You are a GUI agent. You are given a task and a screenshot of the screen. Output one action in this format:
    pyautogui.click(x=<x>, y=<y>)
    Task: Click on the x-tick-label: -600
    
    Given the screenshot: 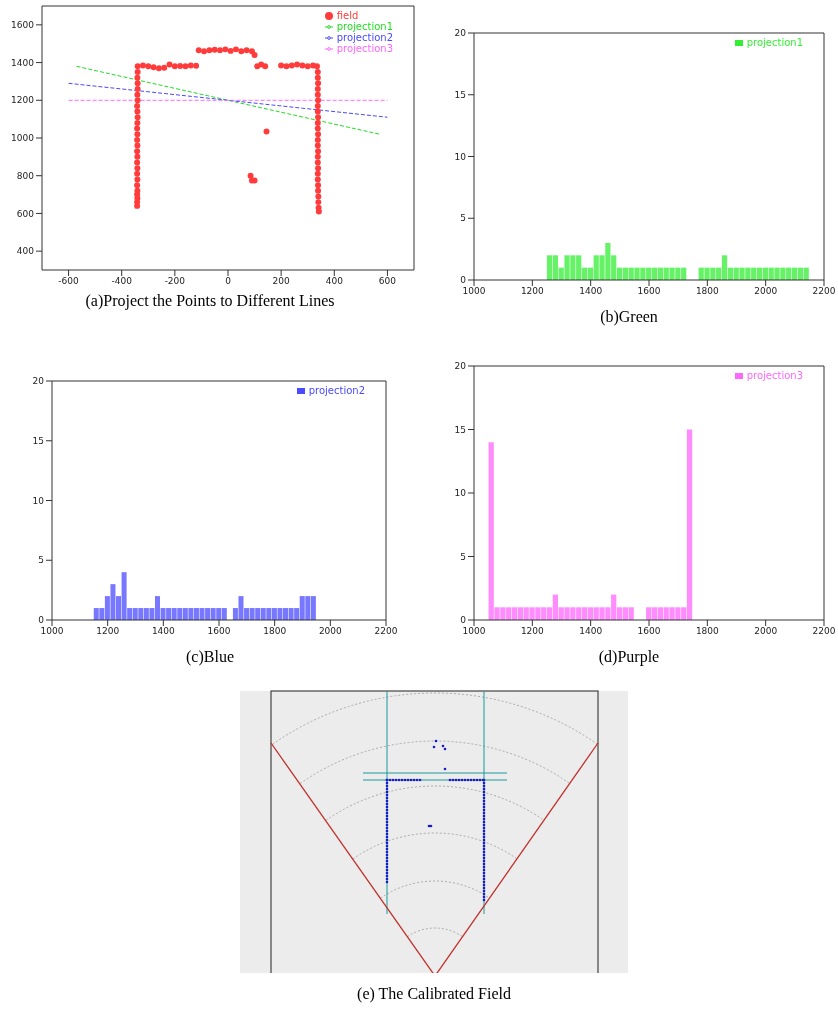 What is the action you would take?
    pyautogui.click(x=69, y=281)
    